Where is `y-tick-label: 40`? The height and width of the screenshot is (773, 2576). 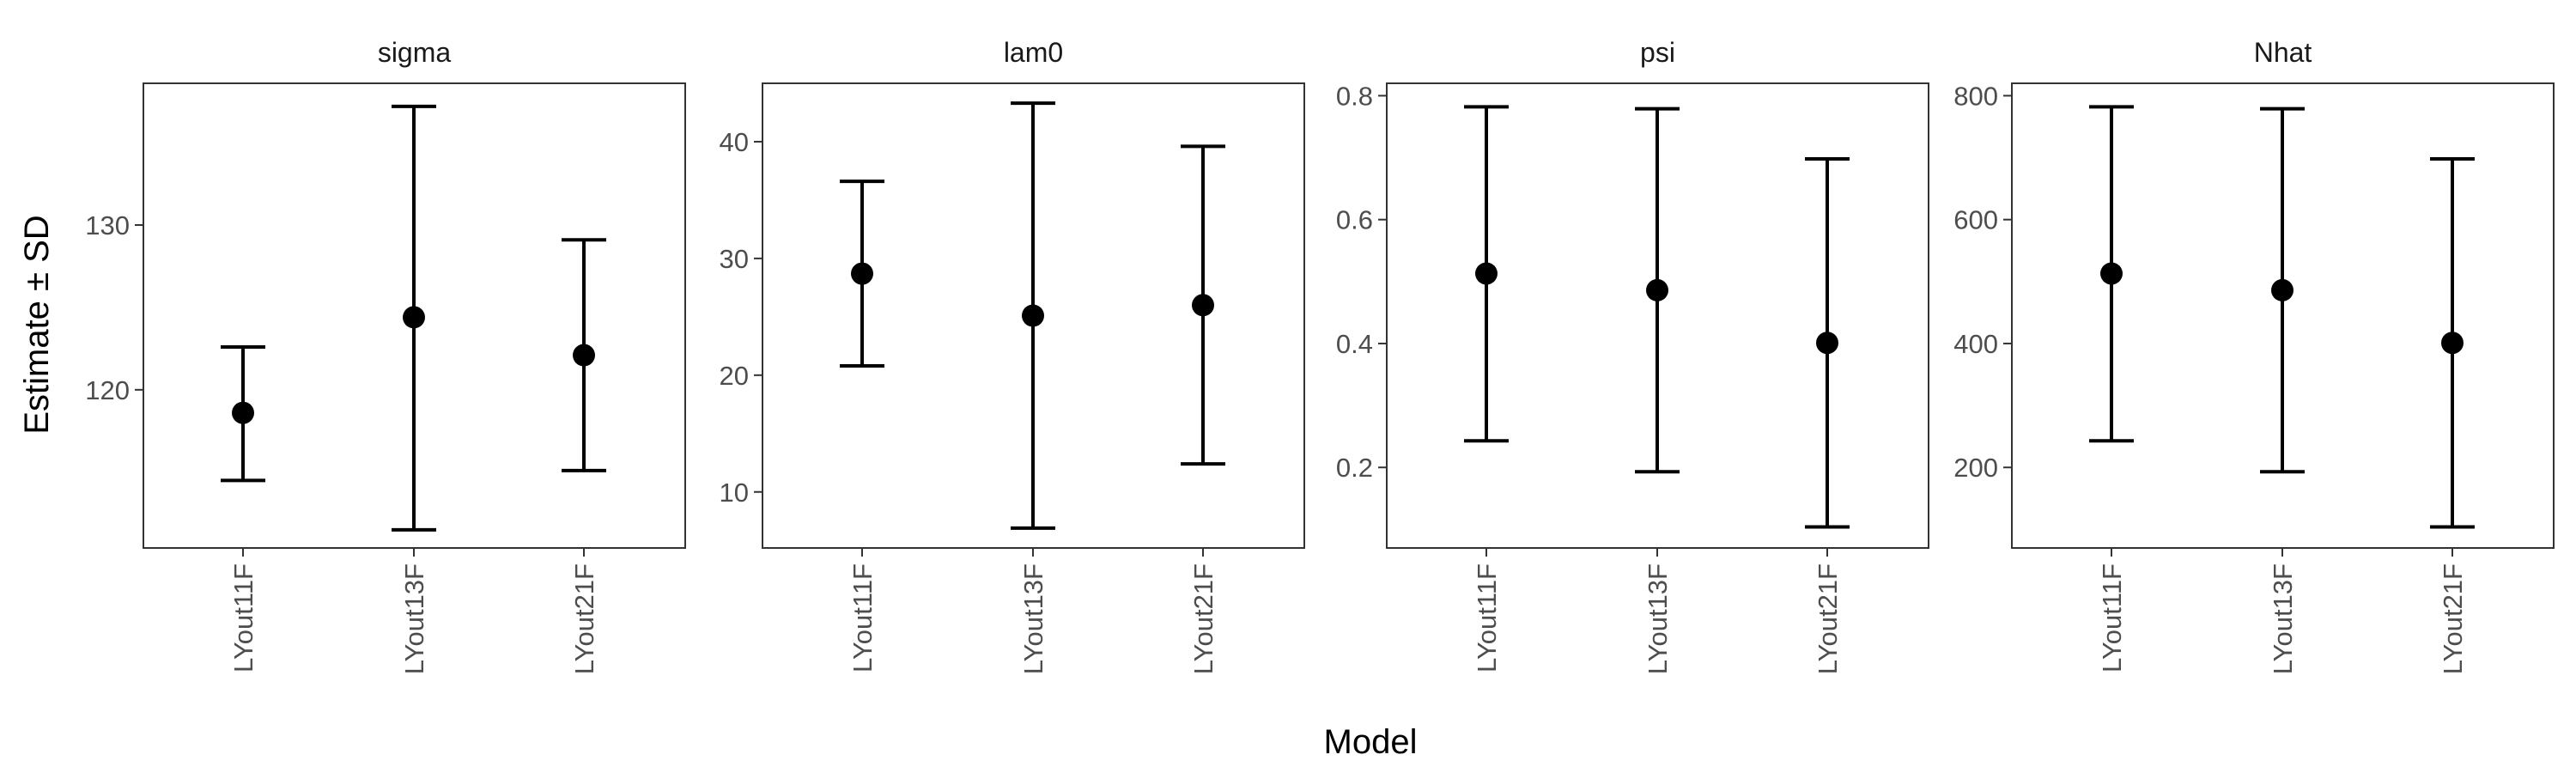 y-tick-label: 40 is located at coordinates (735, 142).